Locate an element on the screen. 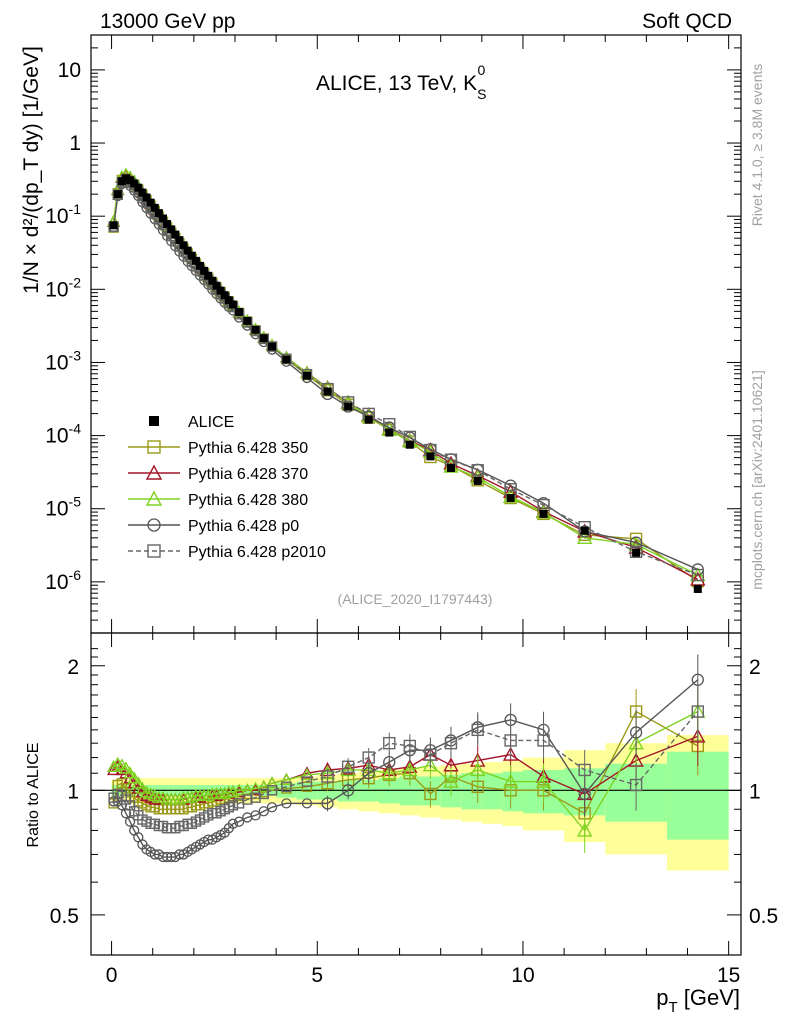 This screenshot has width=786, height=1024. x-tick-label: 5 is located at coordinates (317, 975).